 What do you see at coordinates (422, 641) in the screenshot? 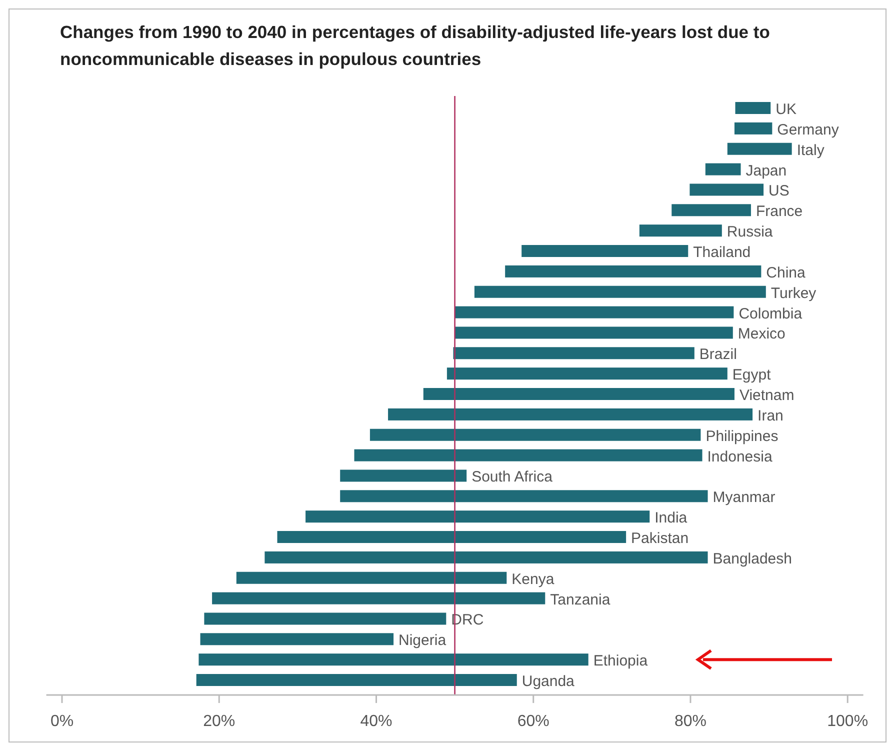
I see `y-tick-label: Nigeria` at bounding box center [422, 641].